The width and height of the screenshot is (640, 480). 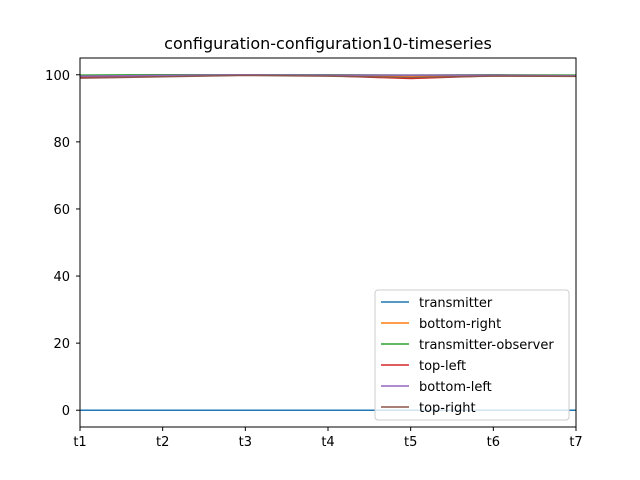 I want to click on legend-label-transmitter-observer: transmitter-observer, so click(x=486, y=345).